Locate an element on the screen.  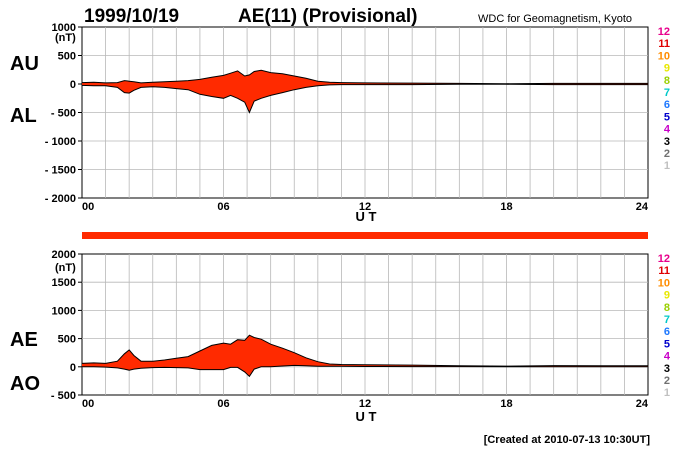
envelope-fill-area is located at coordinates (365, 91).